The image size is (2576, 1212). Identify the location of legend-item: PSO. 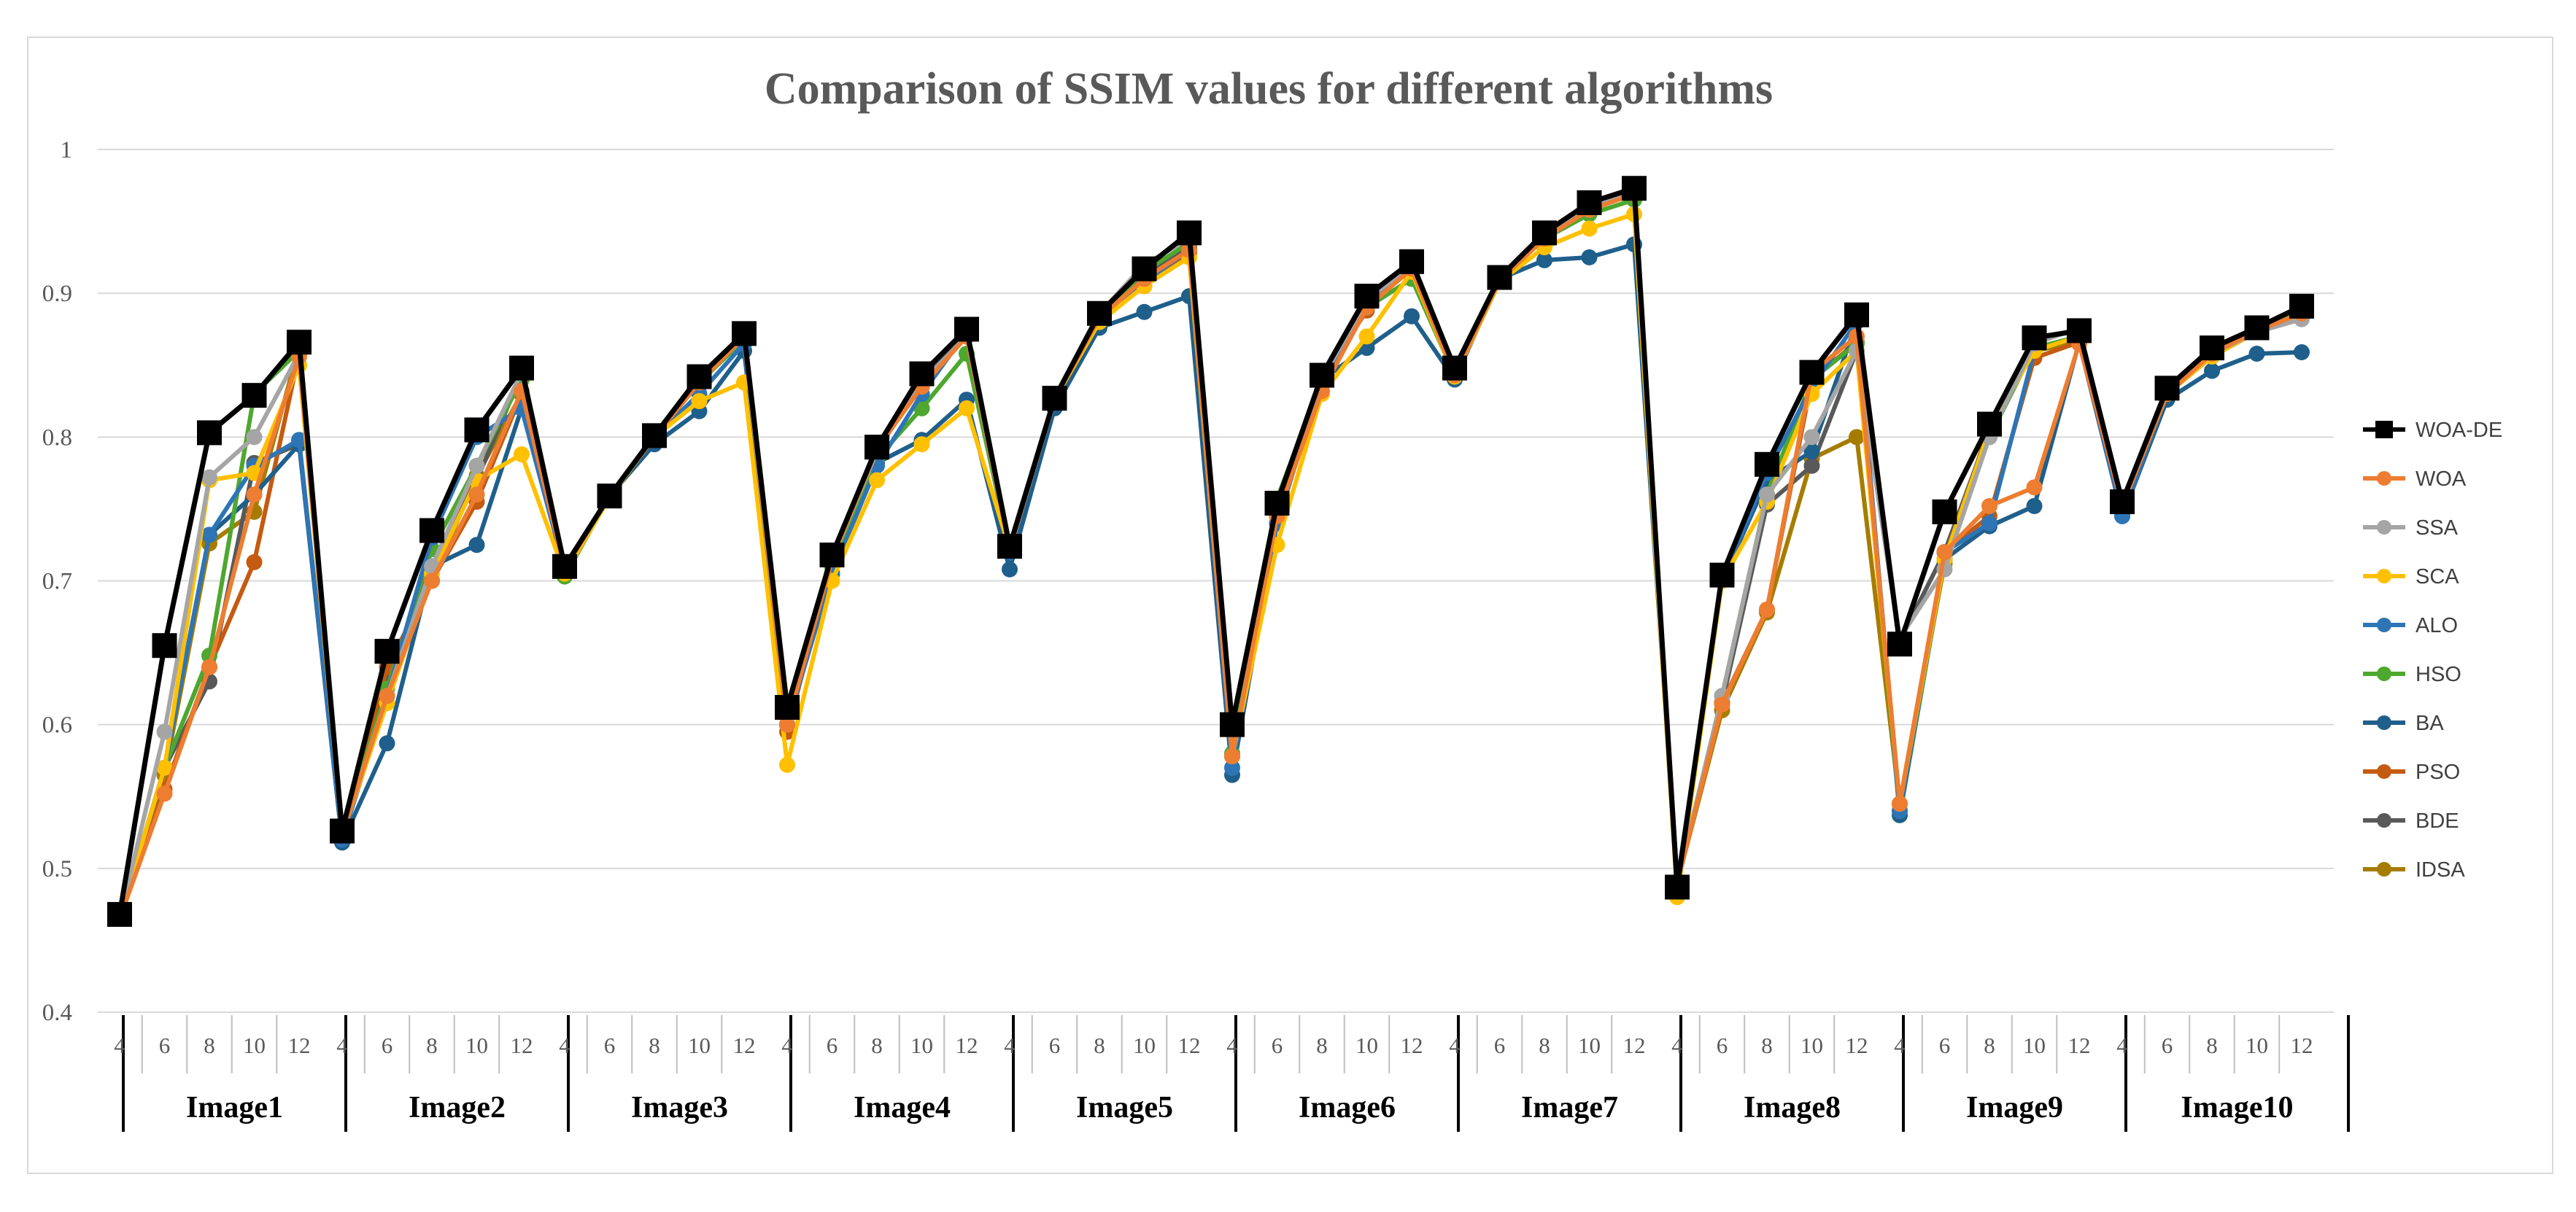
(2411, 772).